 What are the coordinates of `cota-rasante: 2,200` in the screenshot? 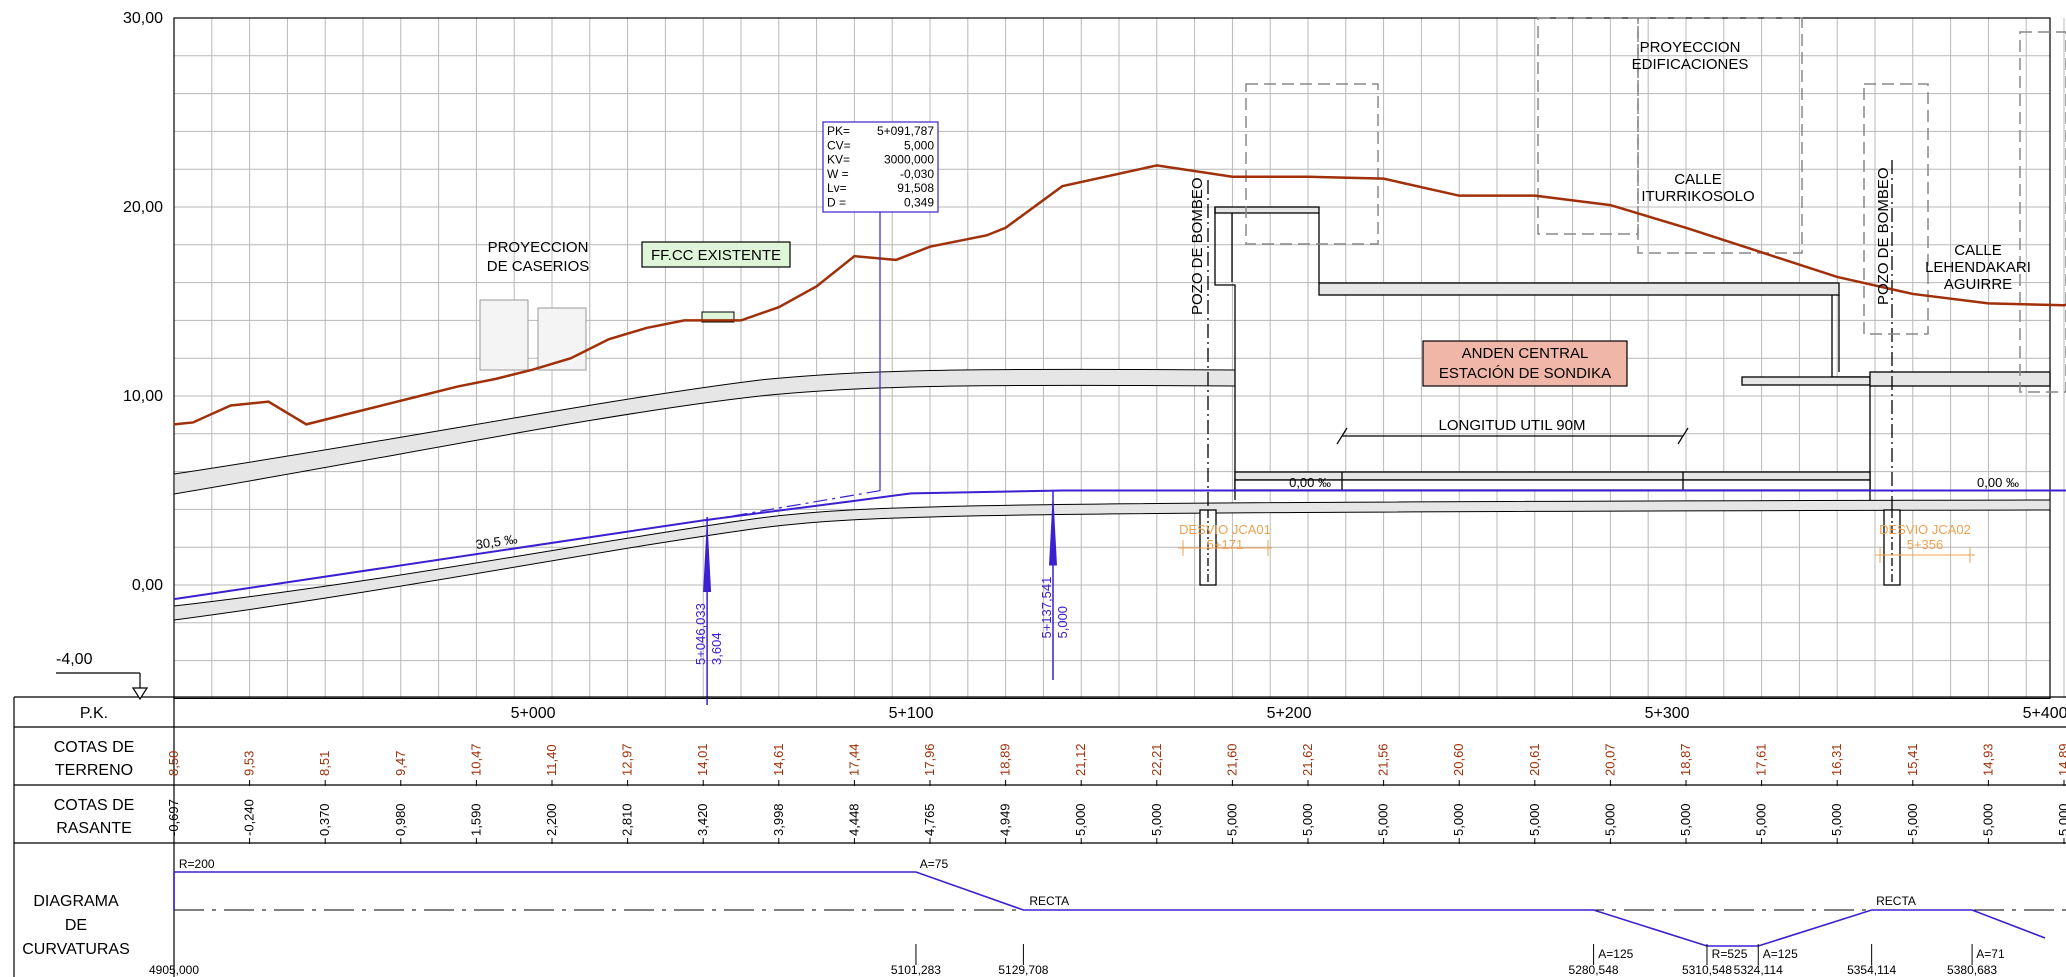 It's located at (551, 819).